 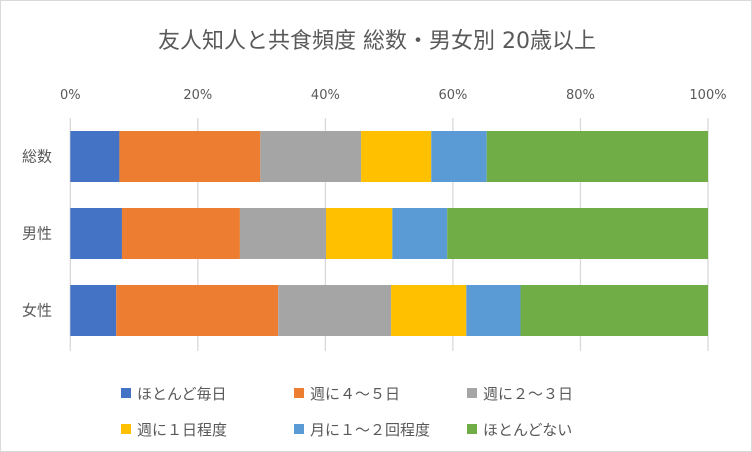 I want to click on x-tick-label: 60%, so click(x=452, y=95).